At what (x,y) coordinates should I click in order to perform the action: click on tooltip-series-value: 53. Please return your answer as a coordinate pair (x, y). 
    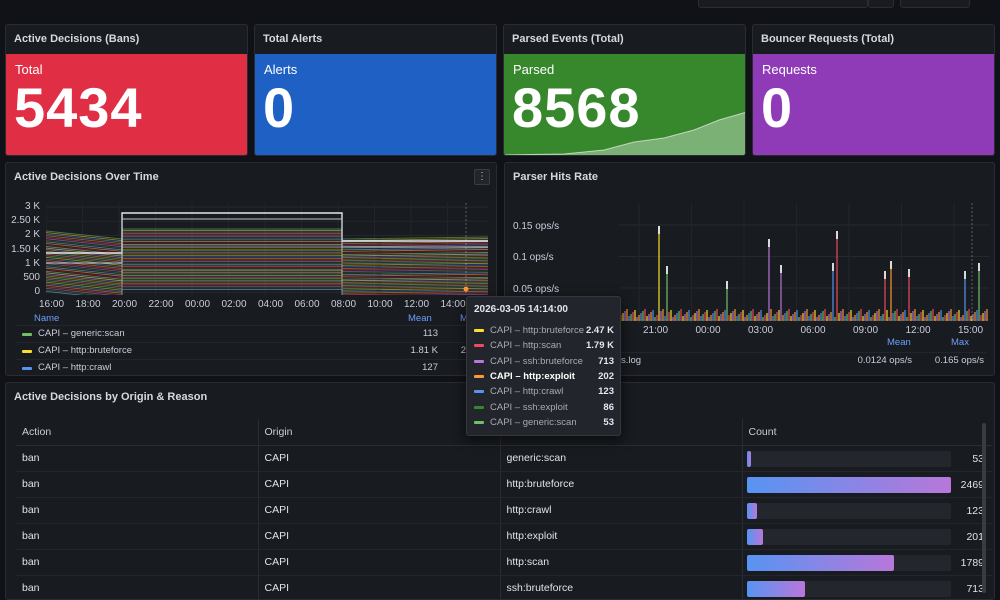
    Looking at the image, I should click on (608, 422).